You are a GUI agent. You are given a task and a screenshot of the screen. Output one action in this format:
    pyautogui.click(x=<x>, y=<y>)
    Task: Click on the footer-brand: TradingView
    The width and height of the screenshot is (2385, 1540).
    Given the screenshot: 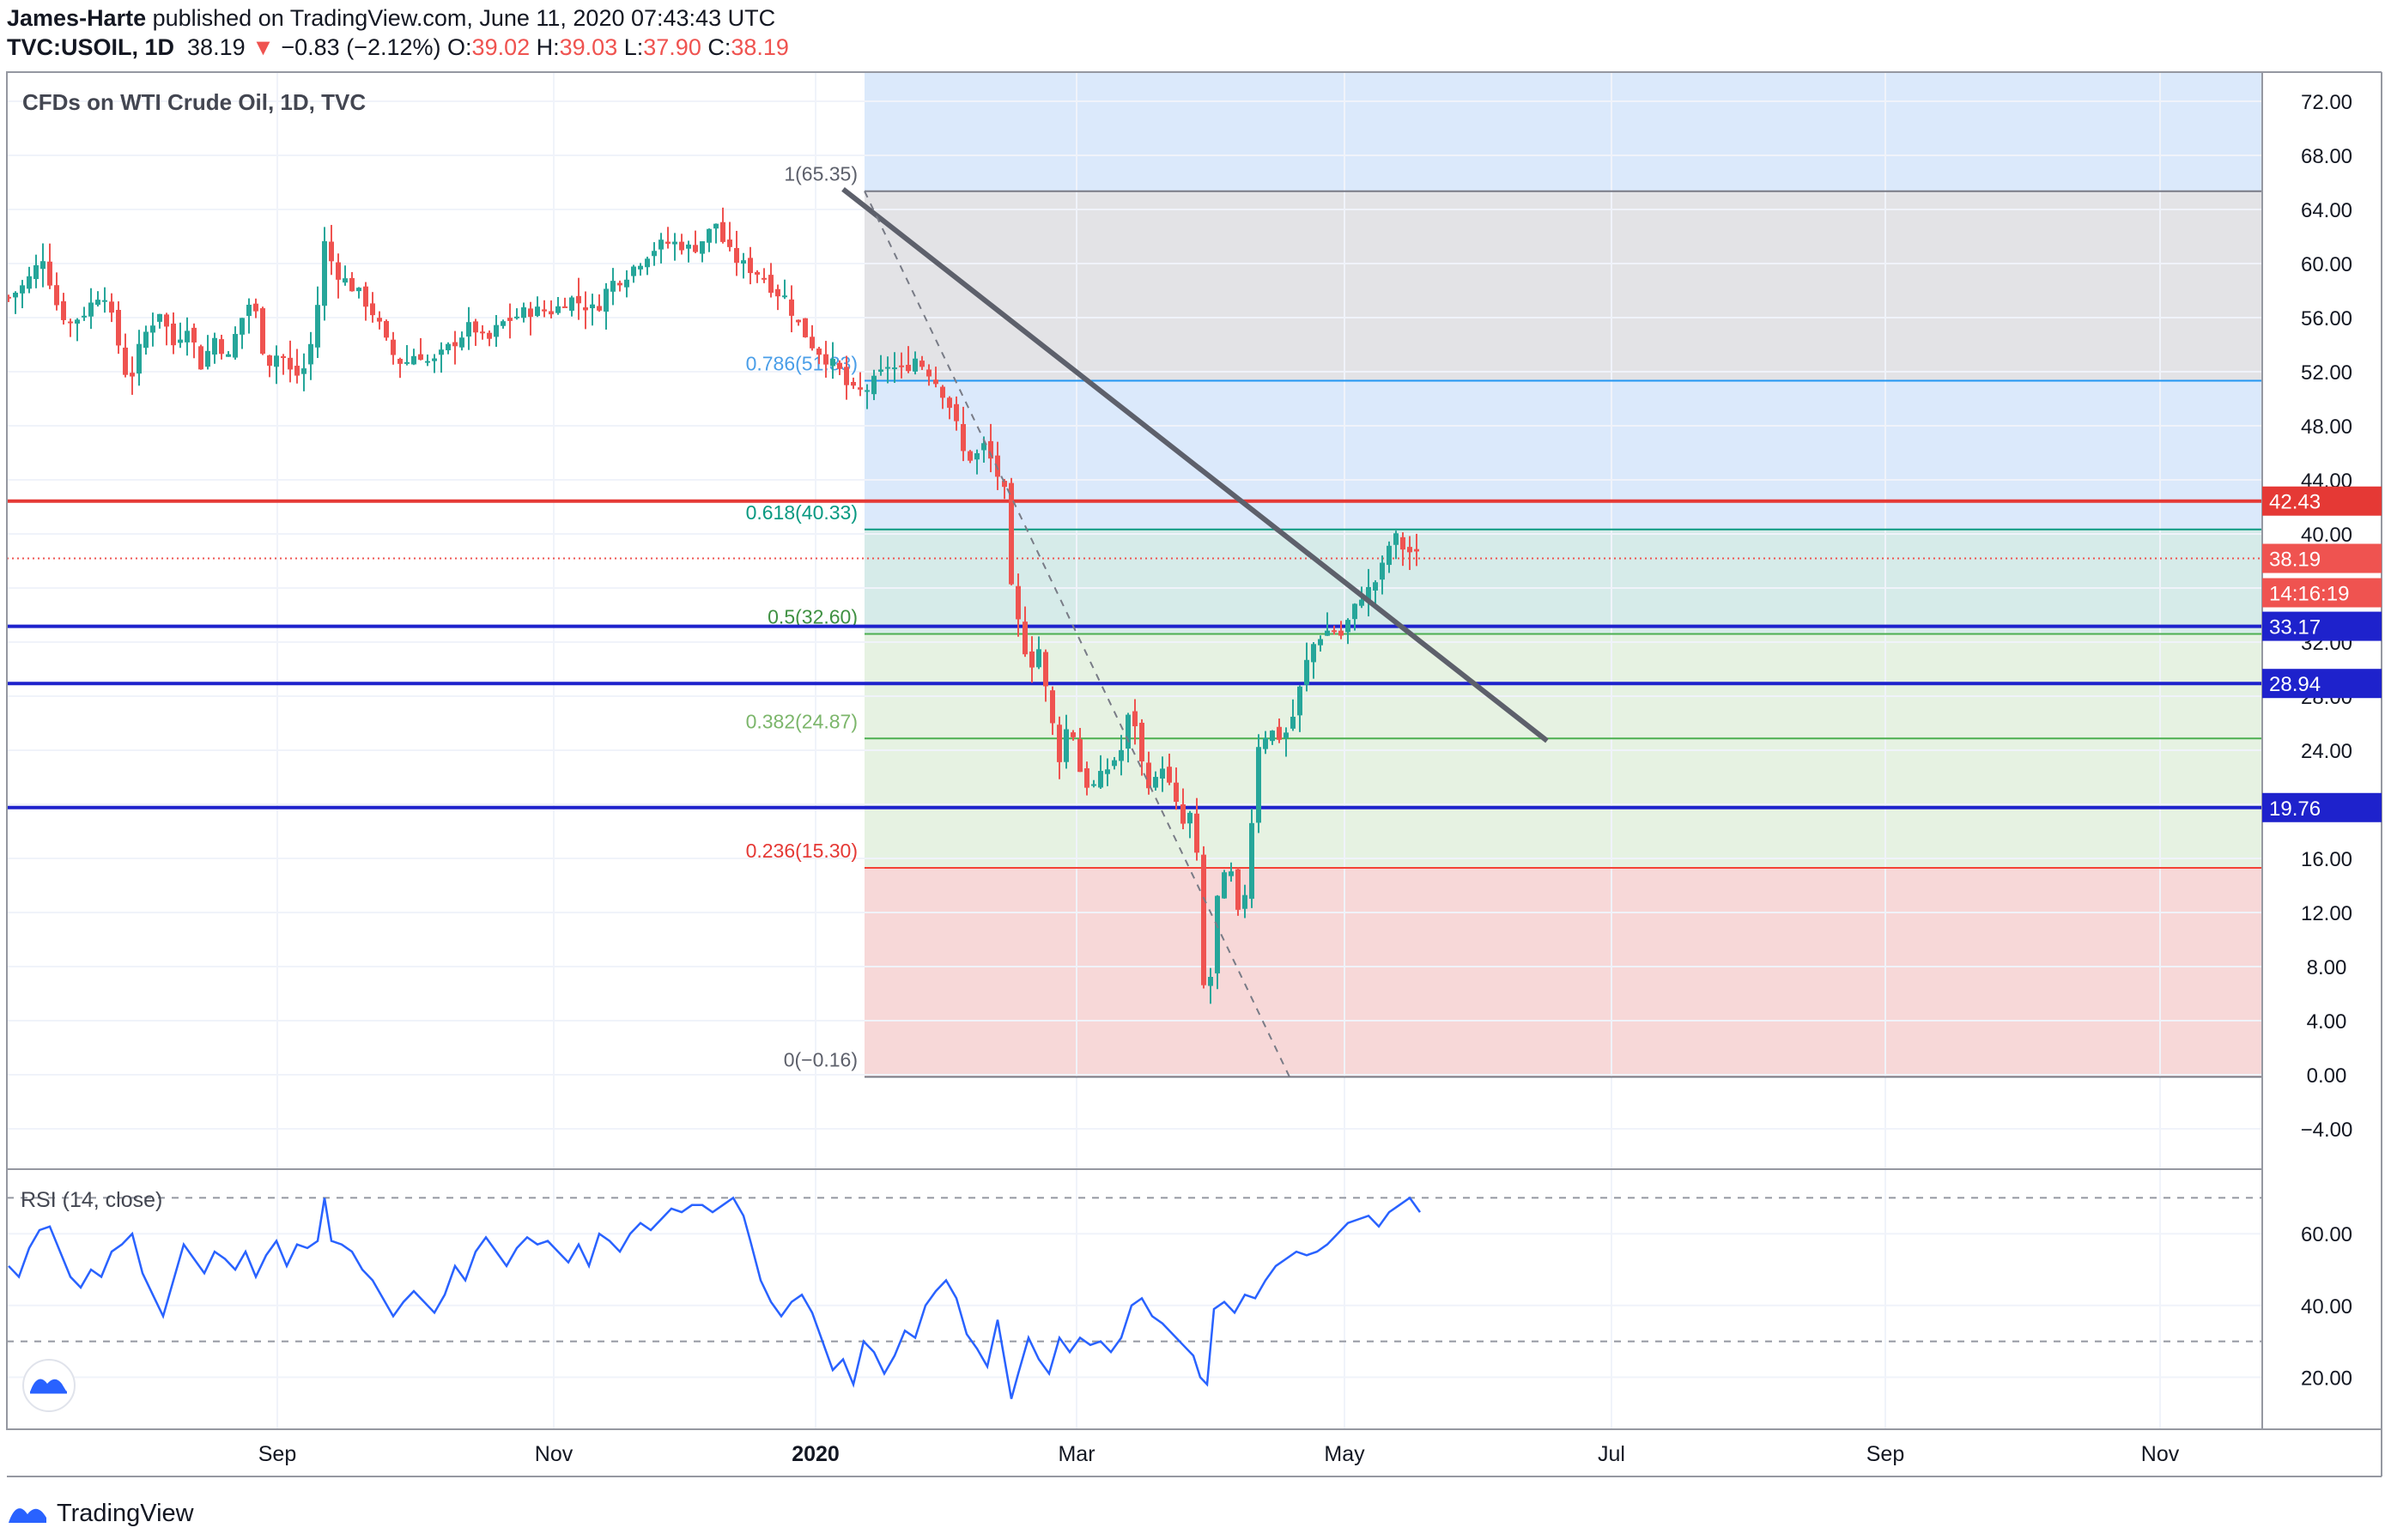 What is the action you would take?
    pyautogui.click(x=125, y=1513)
    